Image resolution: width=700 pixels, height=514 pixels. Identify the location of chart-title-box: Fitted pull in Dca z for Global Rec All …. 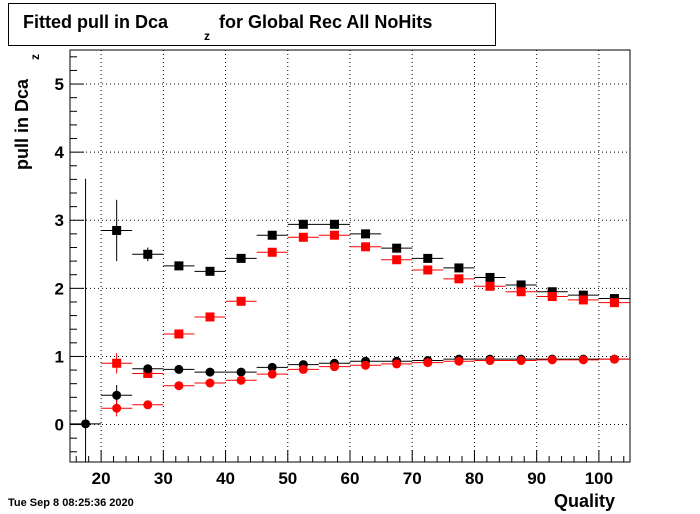
(252, 24).